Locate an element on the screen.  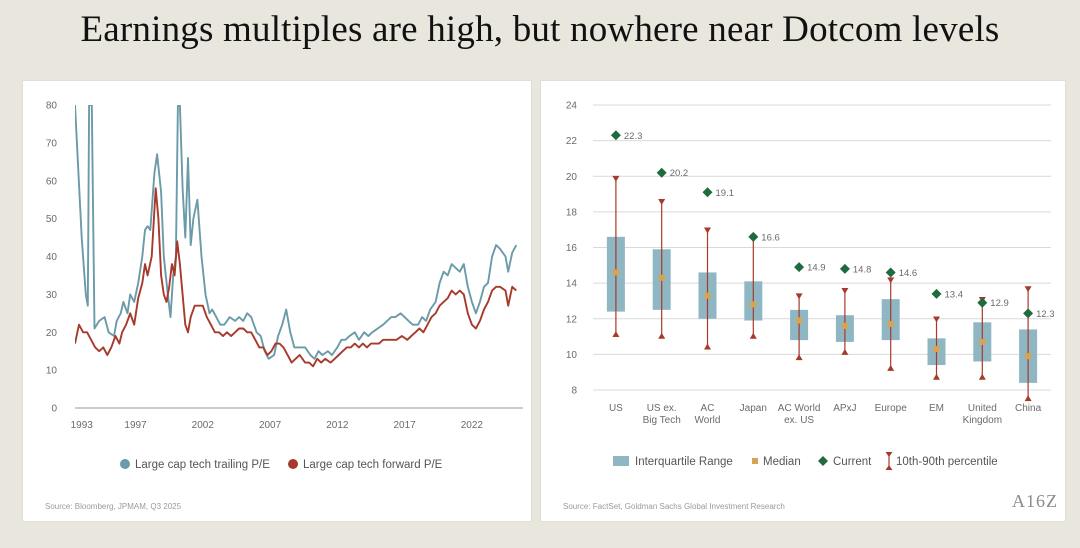
y-tick-label: 16 is located at coordinates (572, 248).